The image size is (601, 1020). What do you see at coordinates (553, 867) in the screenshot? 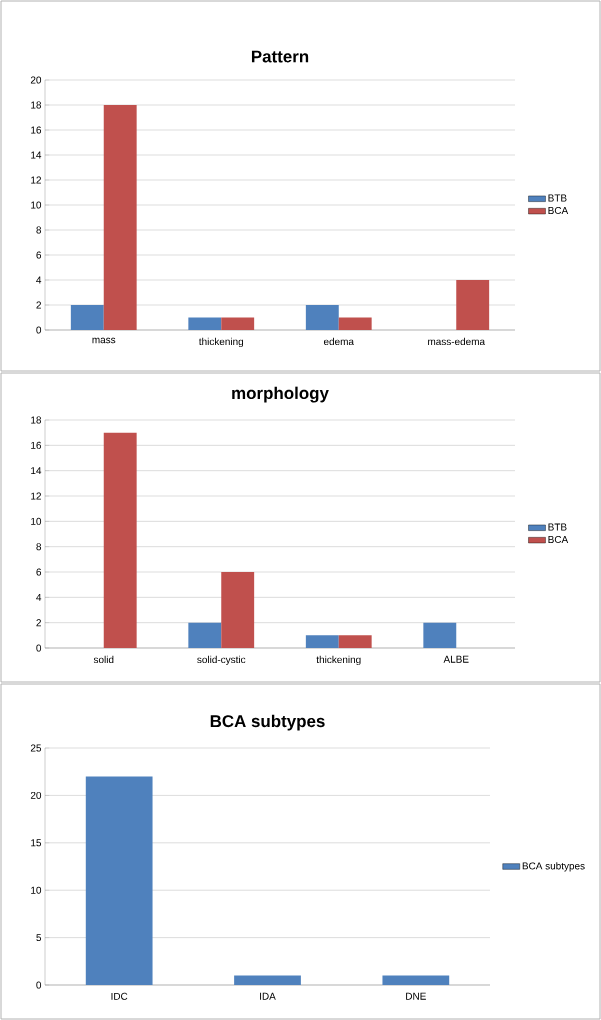
I see `legend-label: BCA subtypes` at bounding box center [553, 867].